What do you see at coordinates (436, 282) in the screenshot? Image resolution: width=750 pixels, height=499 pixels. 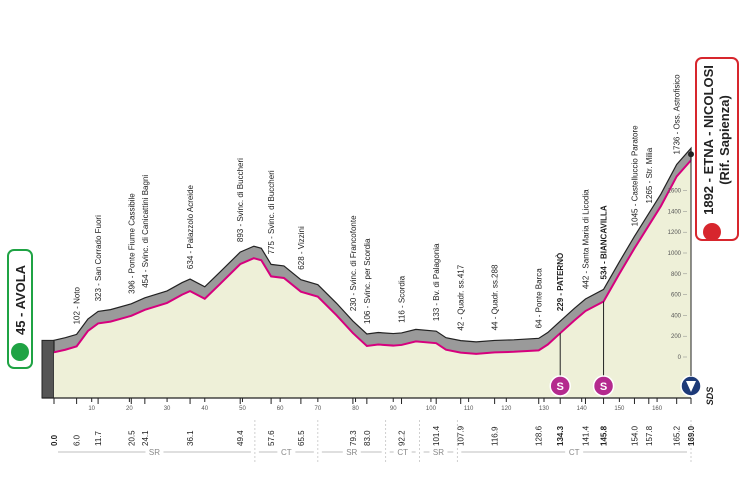 I see `waypoint-label: 133 - Bv. di Palagonia` at bounding box center [436, 282].